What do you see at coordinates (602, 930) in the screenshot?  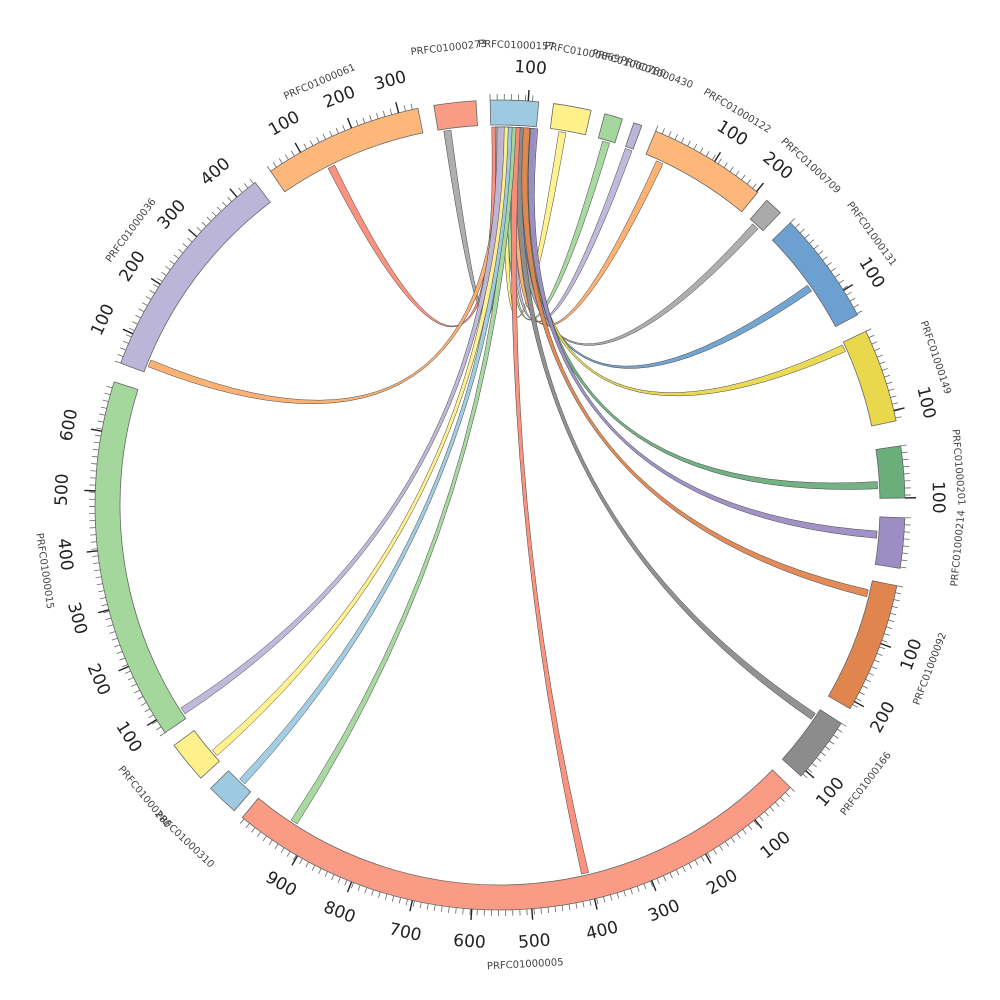 I see `tick-label: 400` at bounding box center [602, 930].